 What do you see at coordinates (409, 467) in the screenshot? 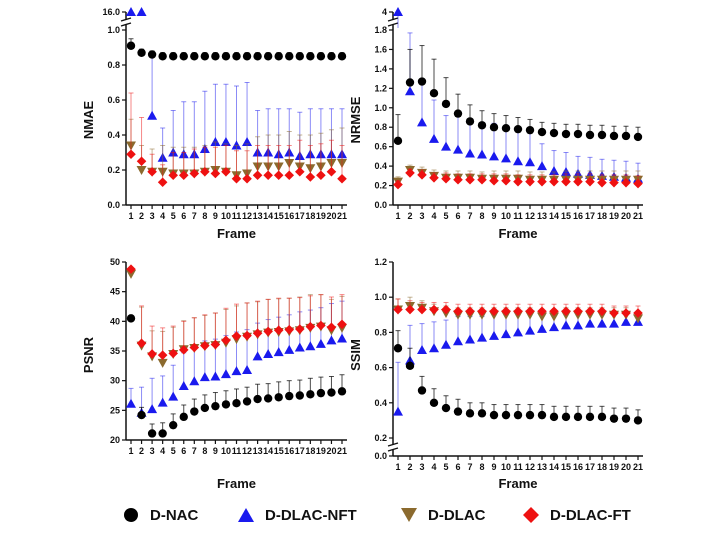
I see `x-tick-label: 2` at bounding box center [409, 467].